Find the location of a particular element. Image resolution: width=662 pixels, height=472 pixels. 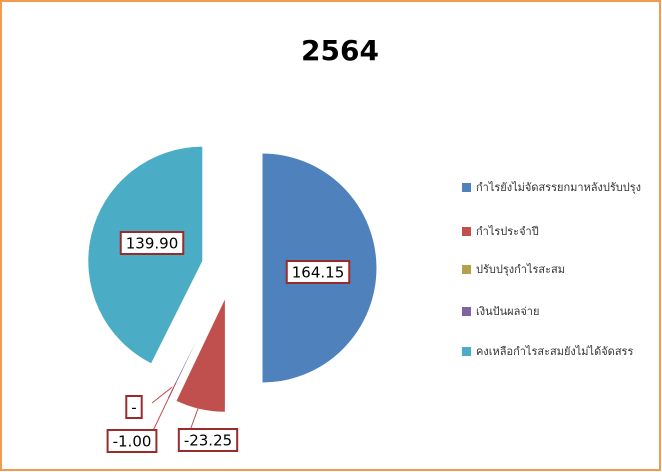

data-label: 139.90 is located at coordinates (152, 244).